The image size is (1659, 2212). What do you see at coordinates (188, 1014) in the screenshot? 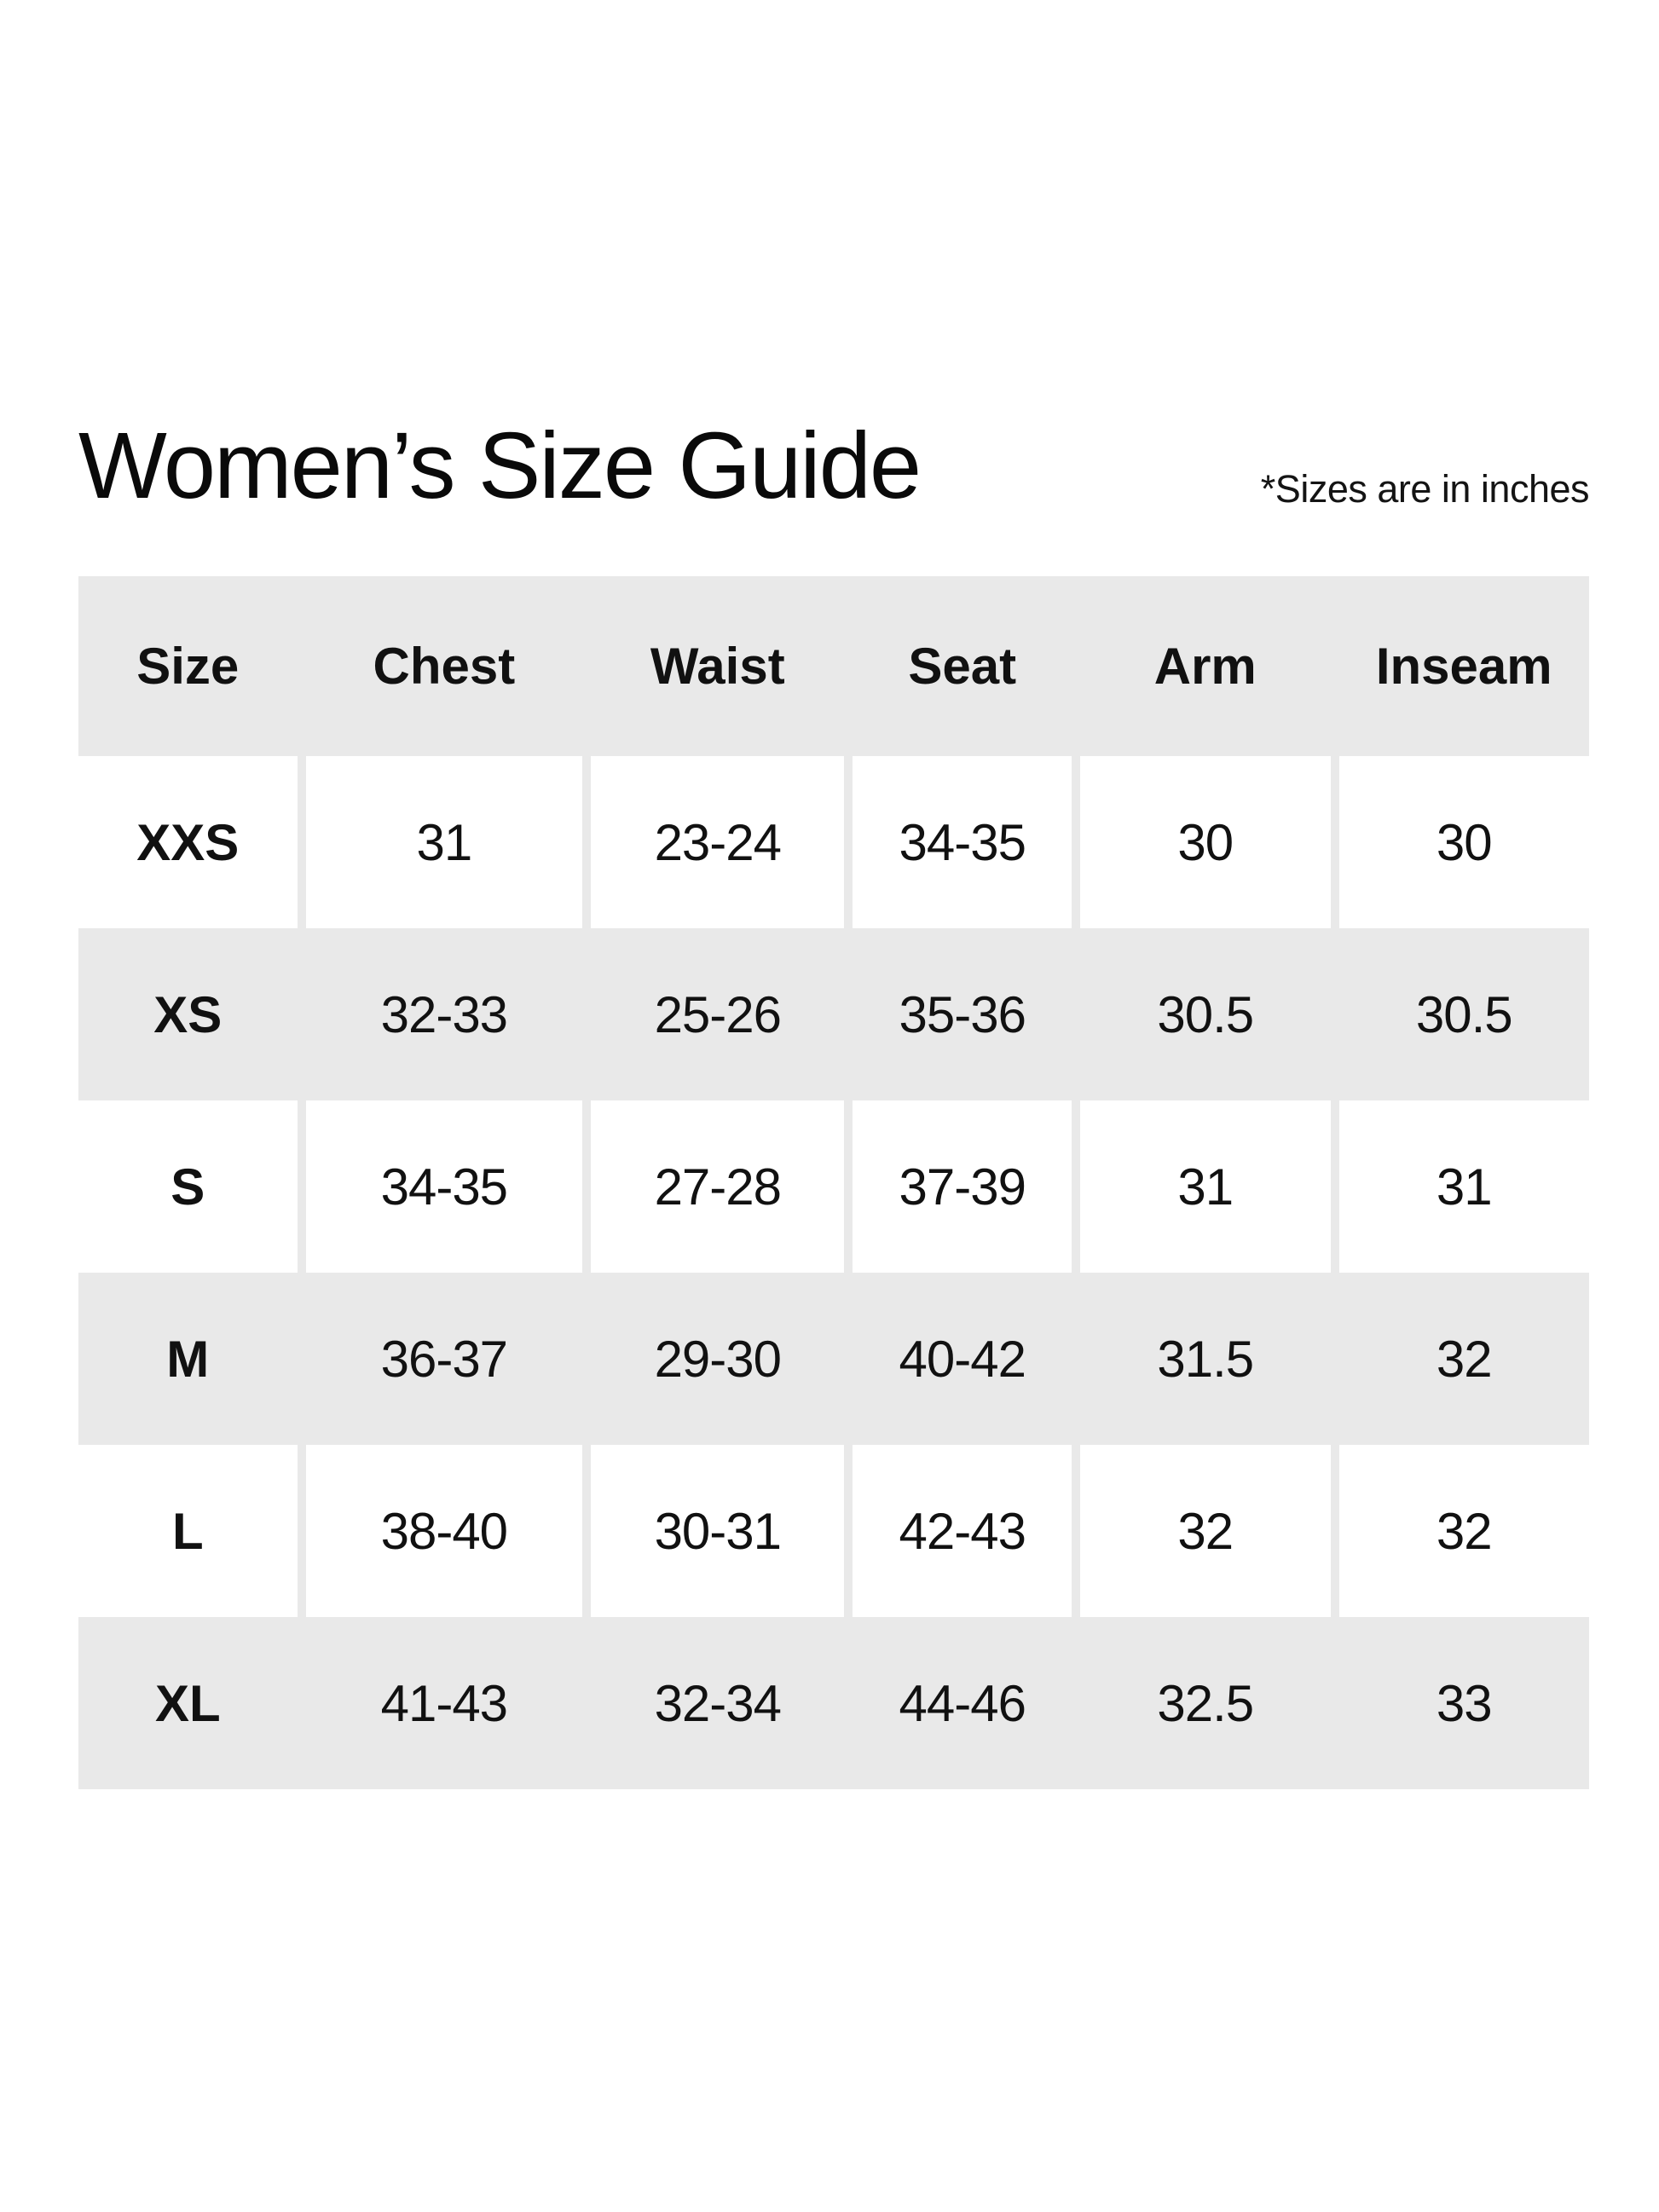
I see `cell-size: XS` at bounding box center [188, 1014].